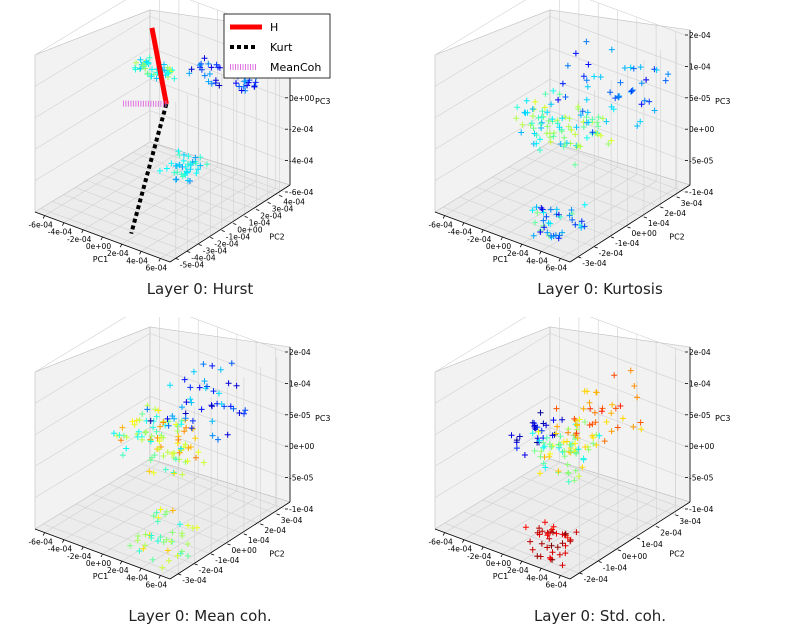 The width and height of the screenshot is (800, 633). Describe the element at coordinates (537, 577) in the screenshot. I see `x-tick-label: 4e-04` at that location.